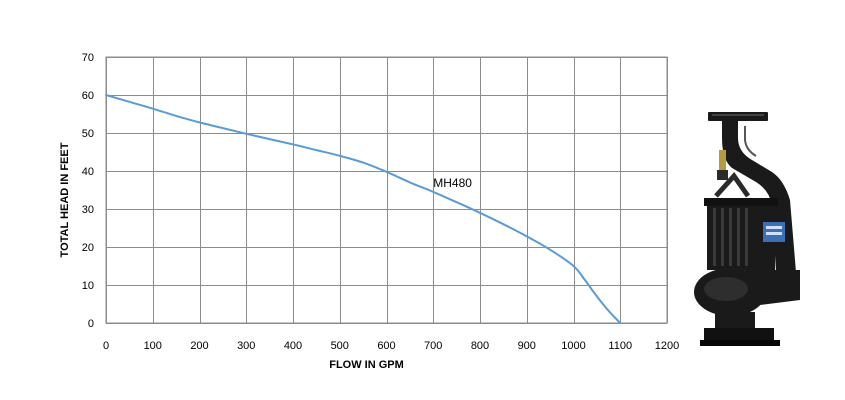  I want to click on submersible-pump-icon, so click(747, 229).